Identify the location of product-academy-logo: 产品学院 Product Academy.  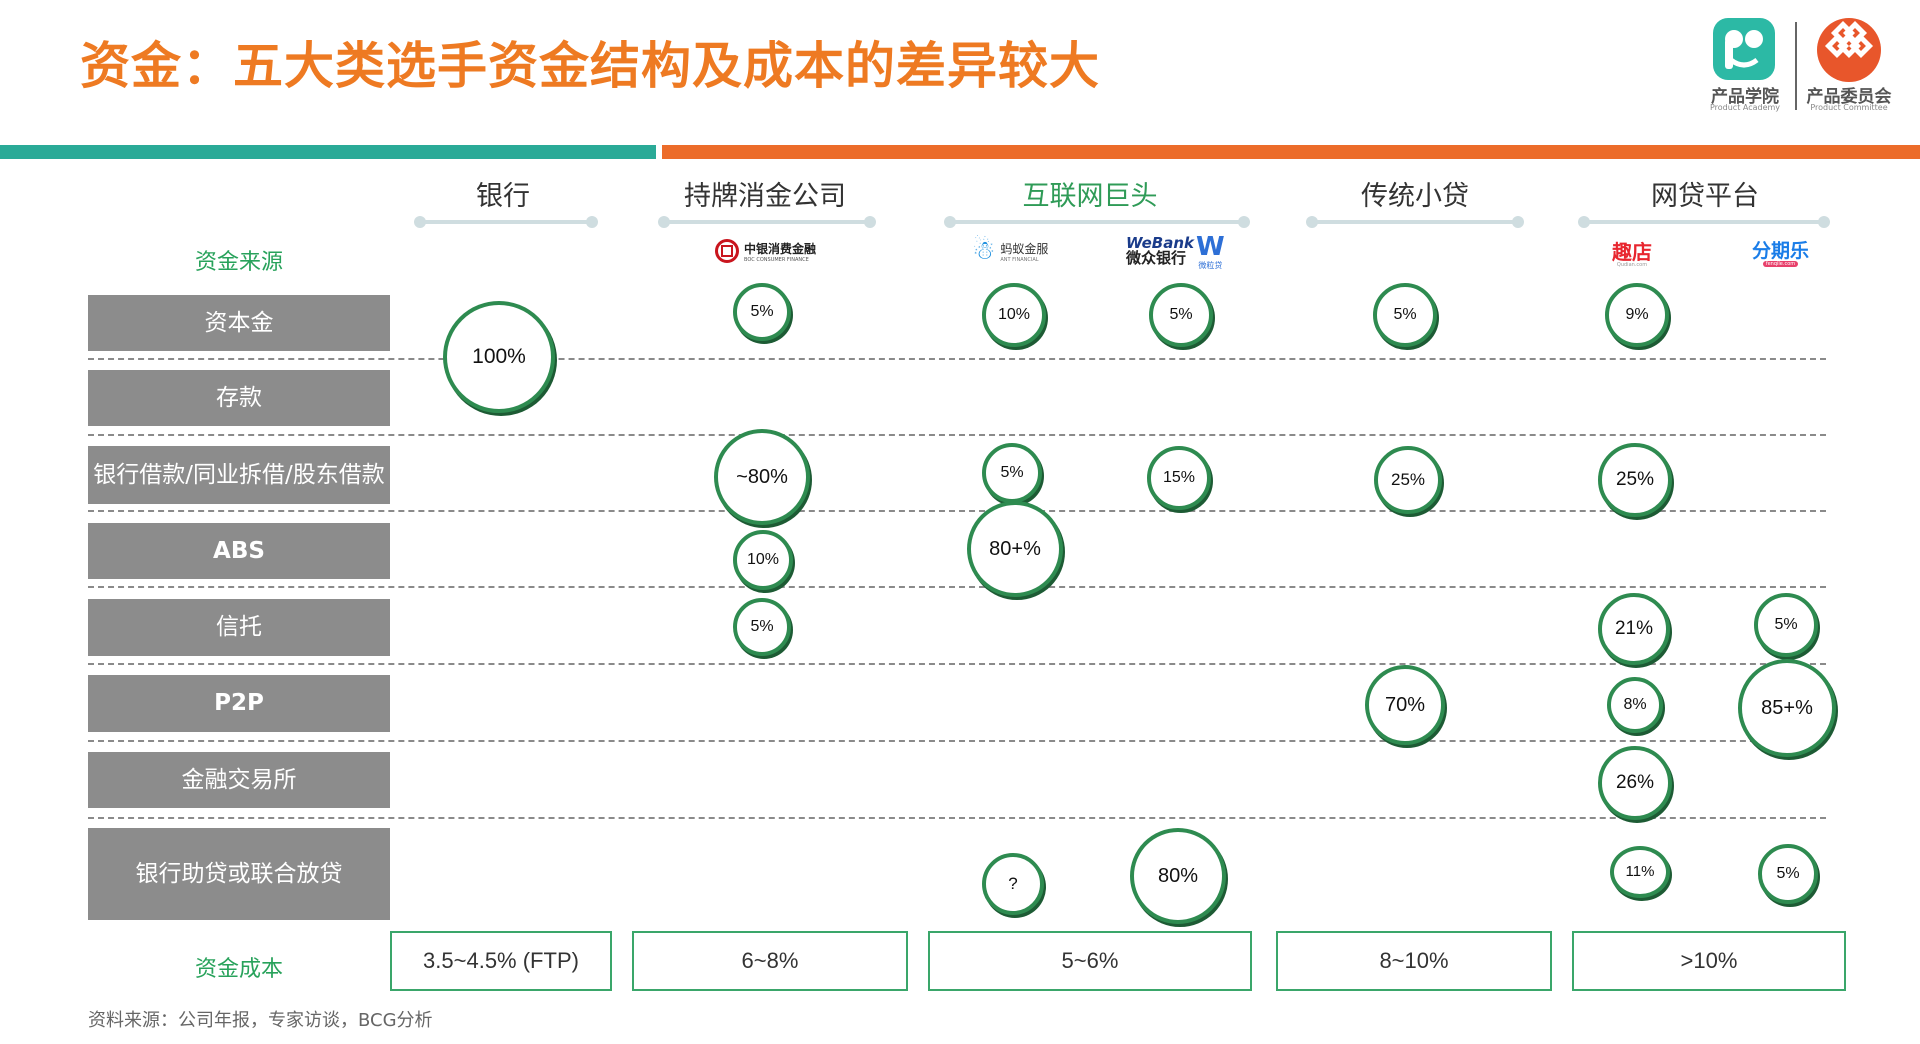
(1745, 65).